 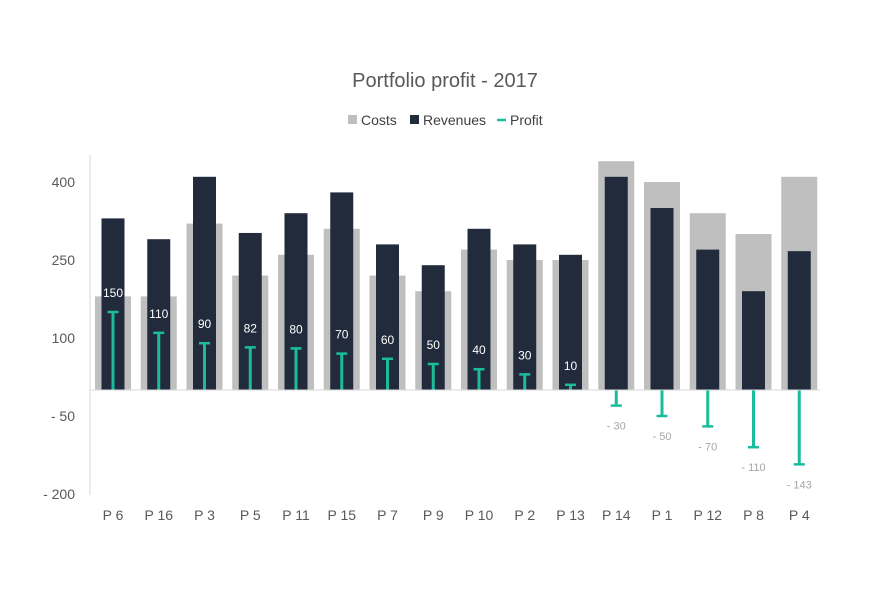 I want to click on profit-label: 82, so click(x=251, y=328).